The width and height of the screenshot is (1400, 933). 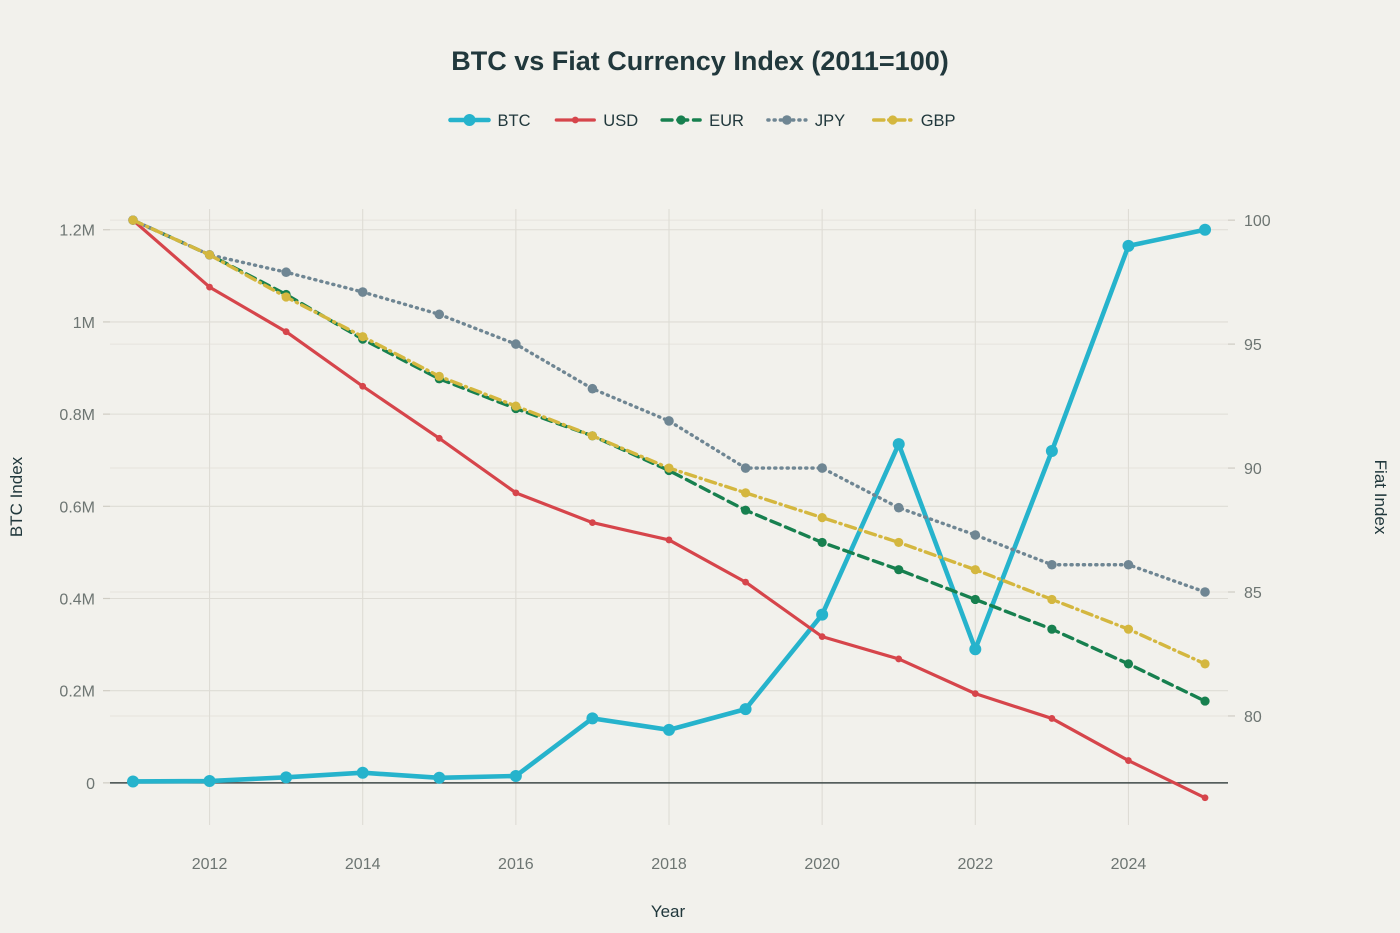 What do you see at coordinates (893, 120) in the screenshot?
I see `legend-marker-gbp` at bounding box center [893, 120].